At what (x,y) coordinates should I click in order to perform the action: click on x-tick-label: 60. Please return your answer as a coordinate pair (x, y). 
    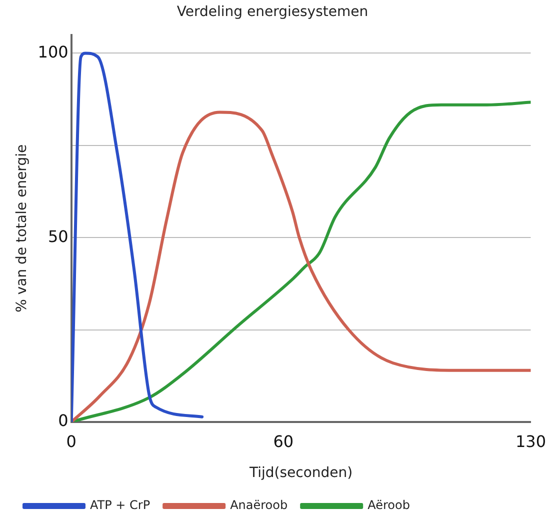
    Looking at the image, I should click on (283, 441).